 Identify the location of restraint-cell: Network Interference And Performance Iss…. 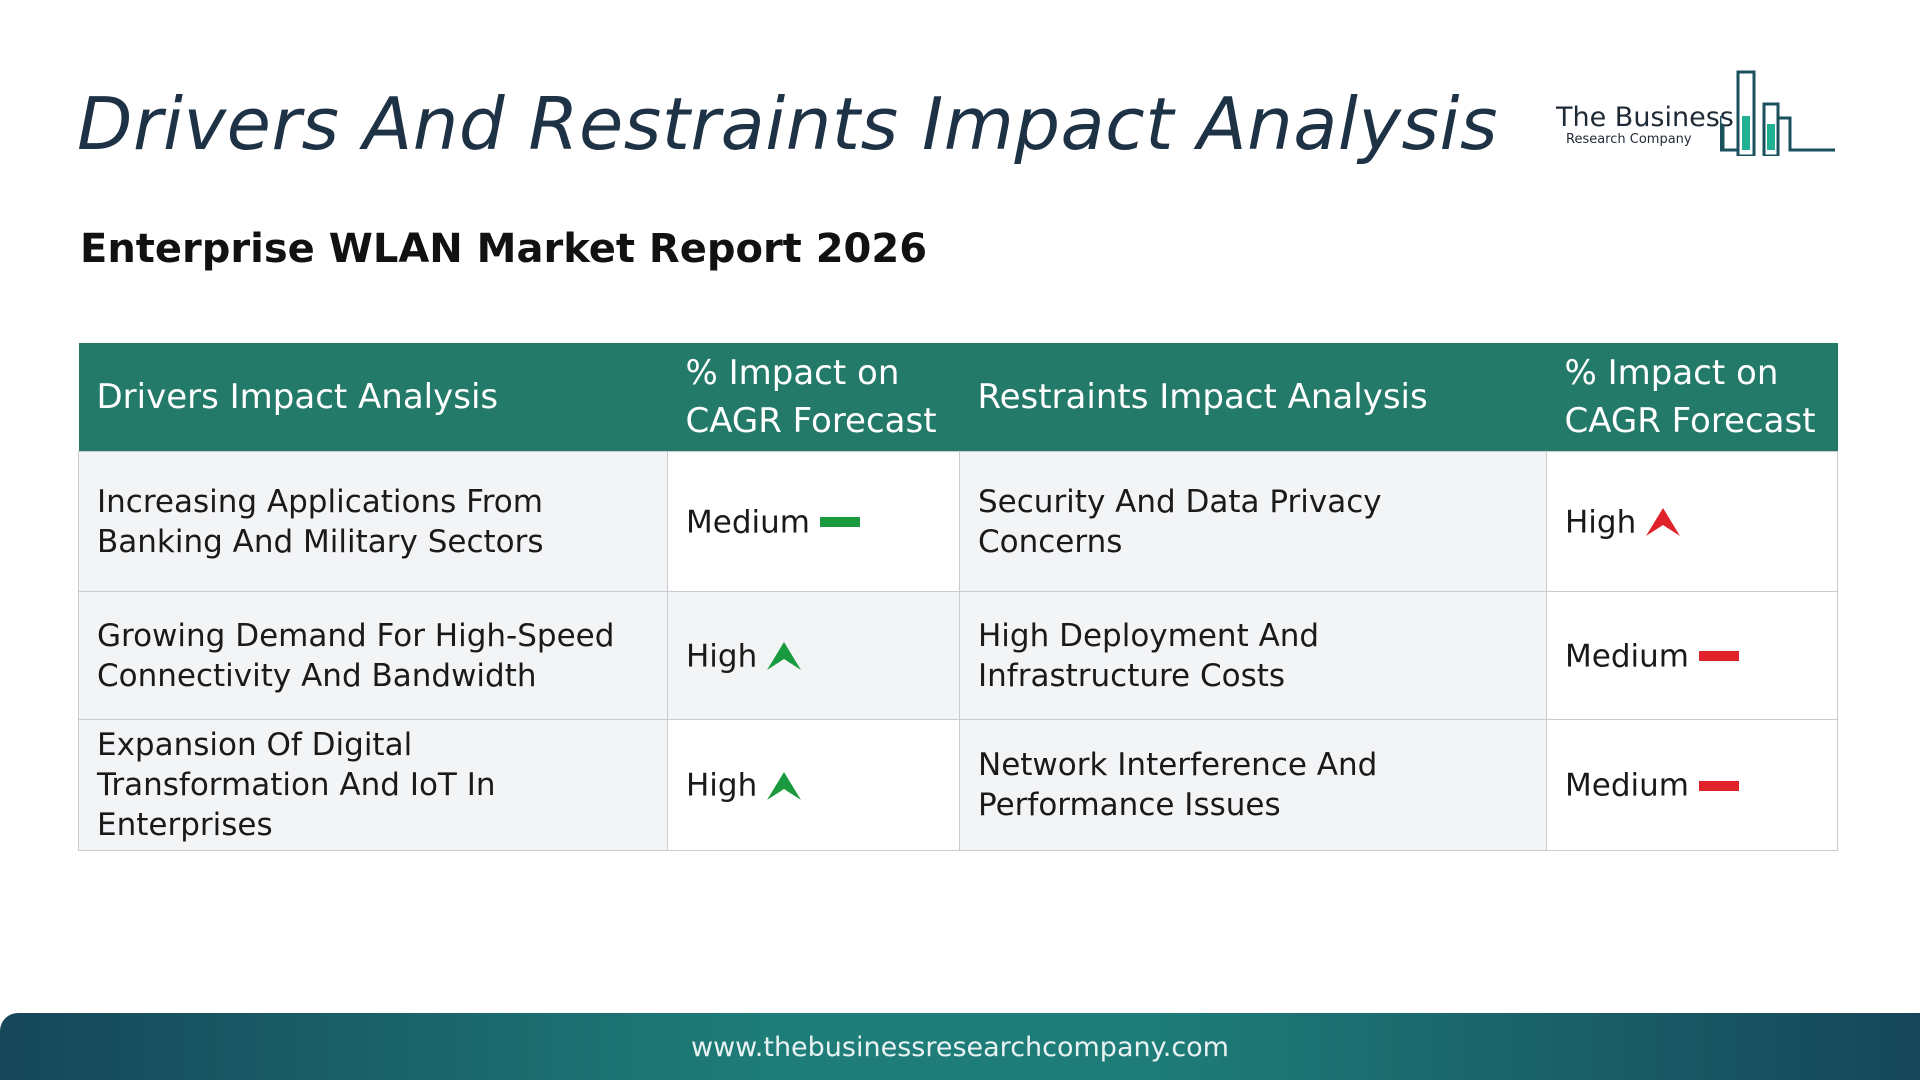
(1253, 785).